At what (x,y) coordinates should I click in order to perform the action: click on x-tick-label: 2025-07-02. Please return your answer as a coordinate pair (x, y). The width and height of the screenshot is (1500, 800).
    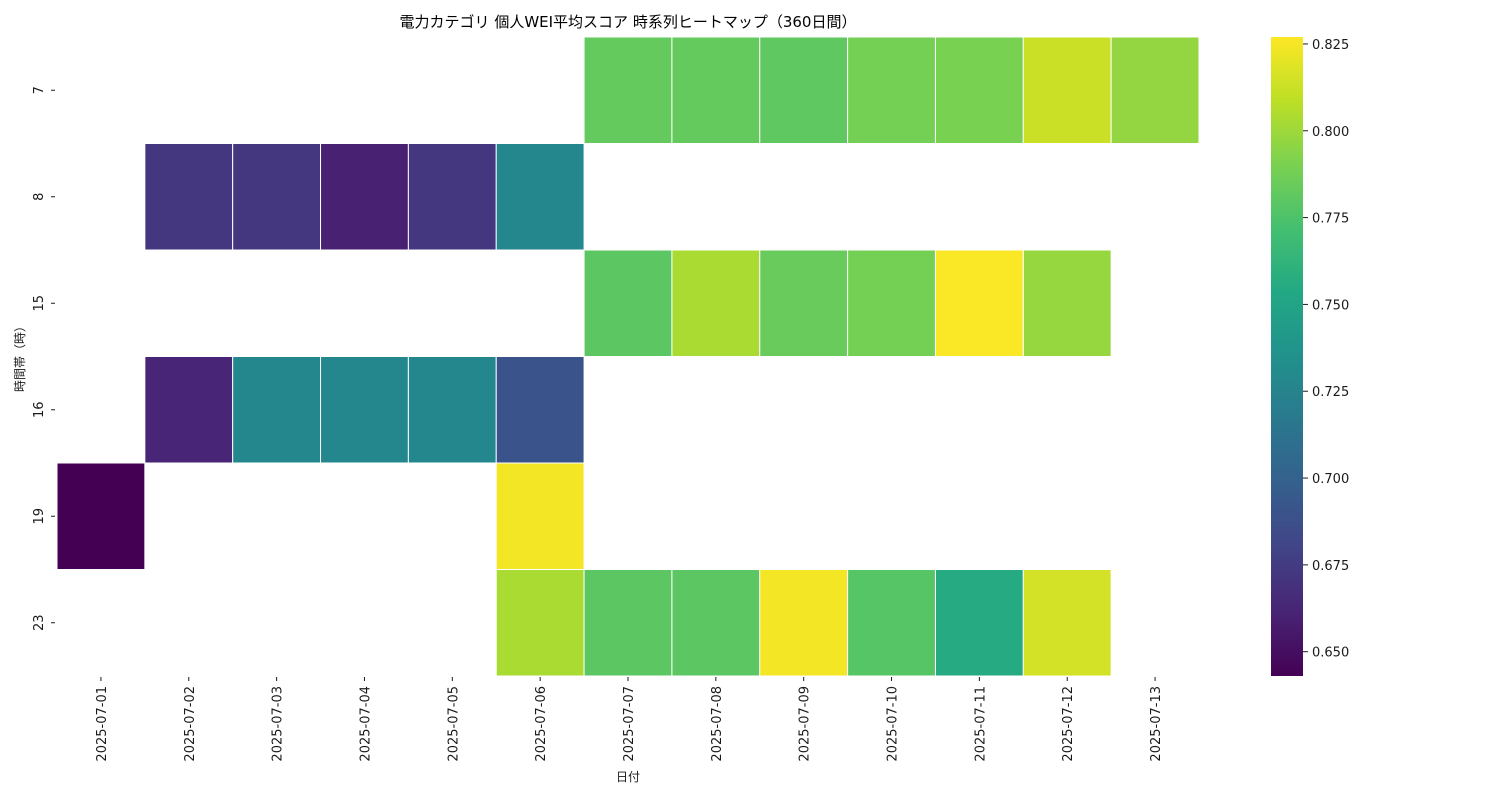
    Looking at the image, I should click on (190, 724).